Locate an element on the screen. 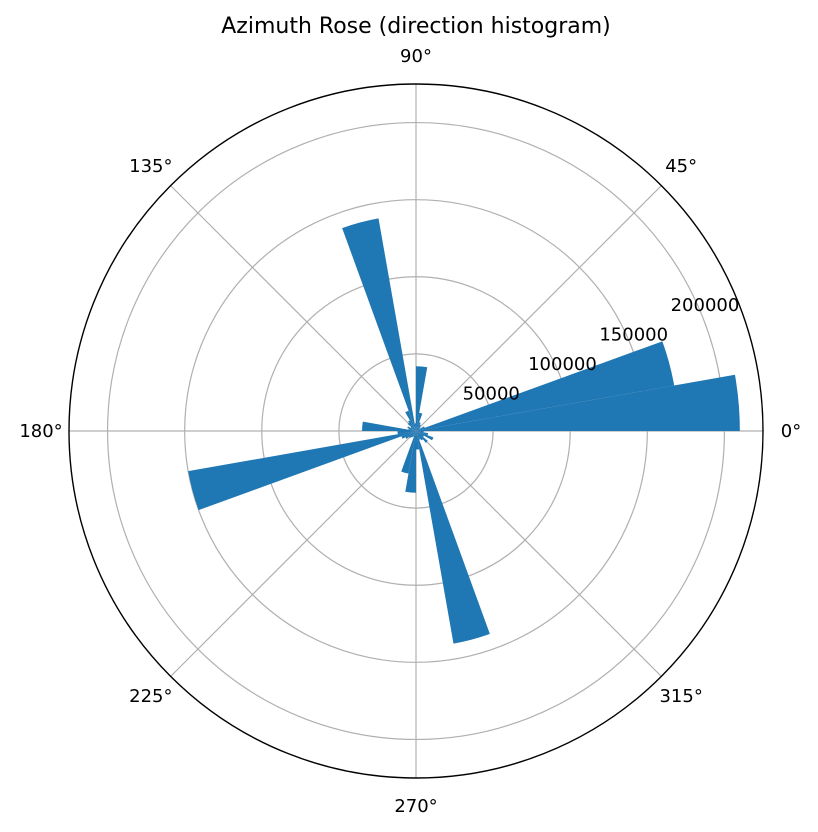 Image resolution: width=818 pixels, height=832 pixels. bar-275deg is located at coordinates (418, 440).